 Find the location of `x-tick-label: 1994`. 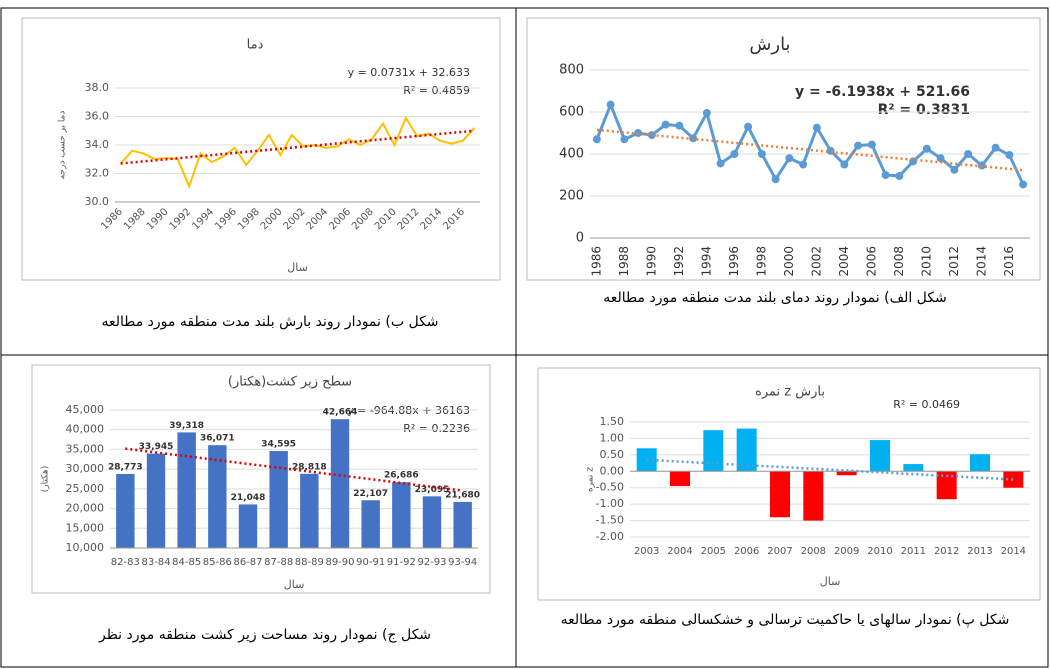

x-tick-label: 1994 is located at coordinates (706, 261).